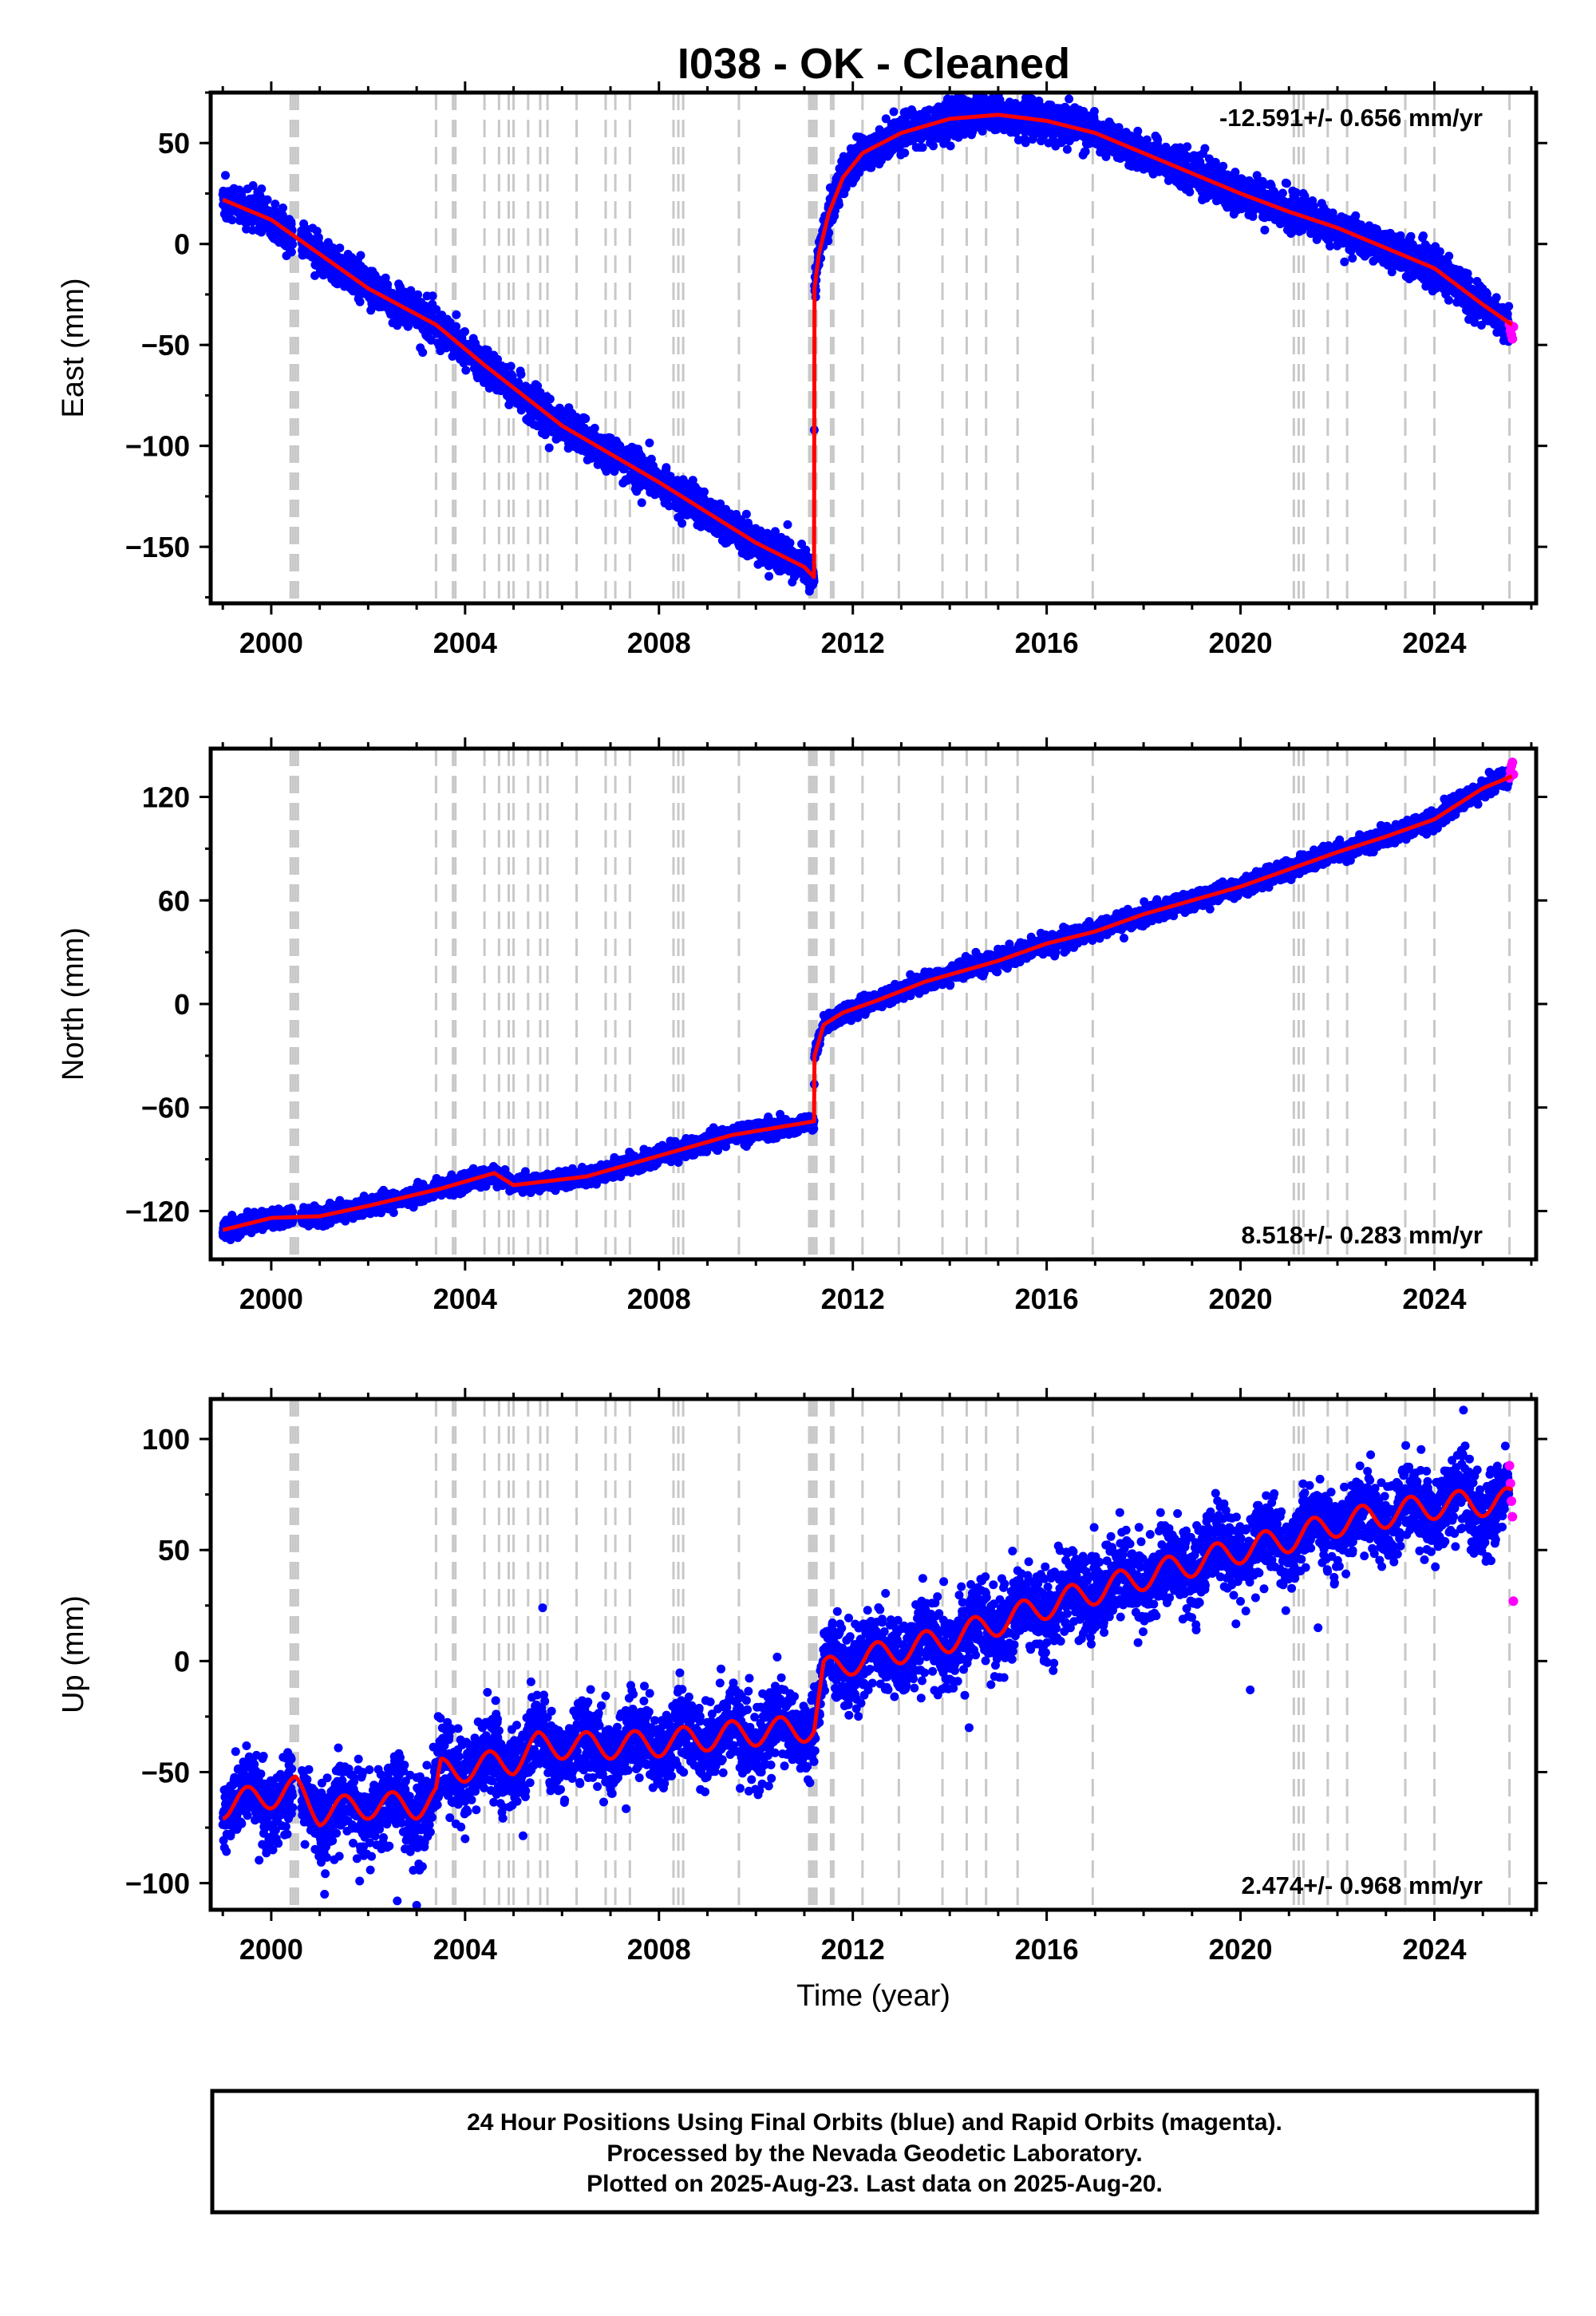 This screenshot has height=2316, width=1596. I want to click on chart-title: I038 - OK - Cleaned, so click(874, 64).